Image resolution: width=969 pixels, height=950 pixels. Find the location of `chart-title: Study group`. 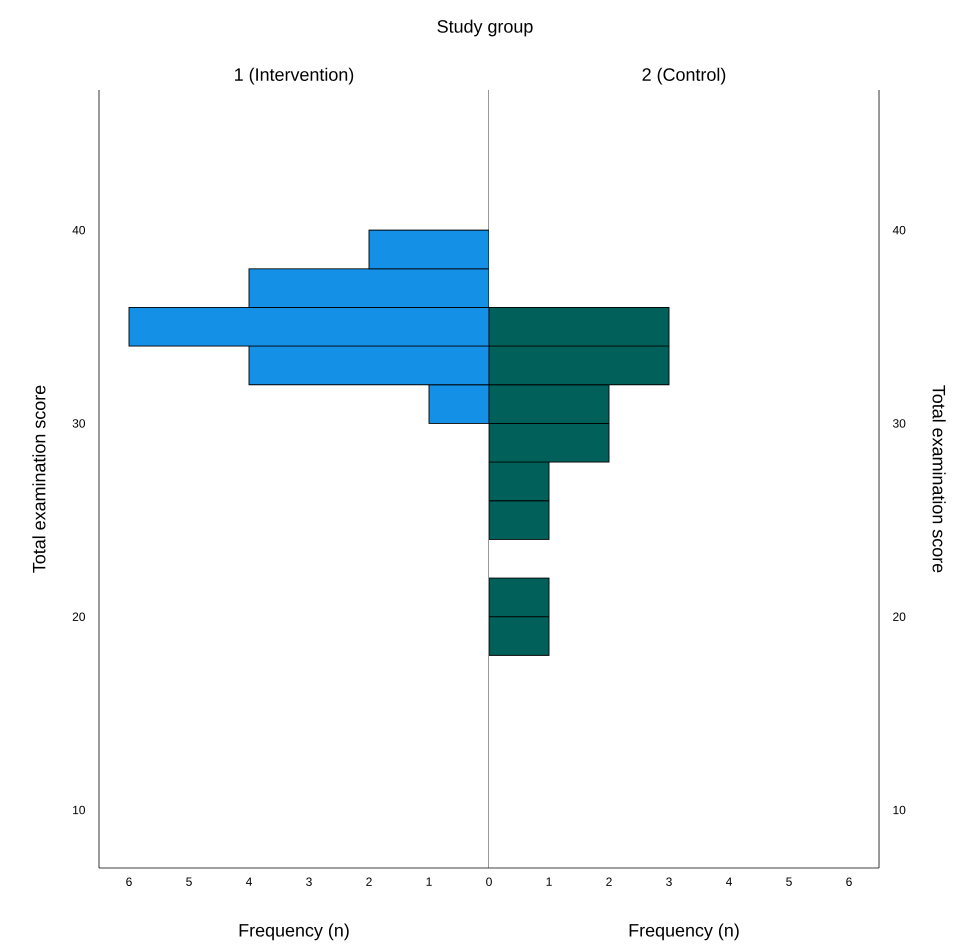

chart-title: Study group is located at coordinates (485, 28).